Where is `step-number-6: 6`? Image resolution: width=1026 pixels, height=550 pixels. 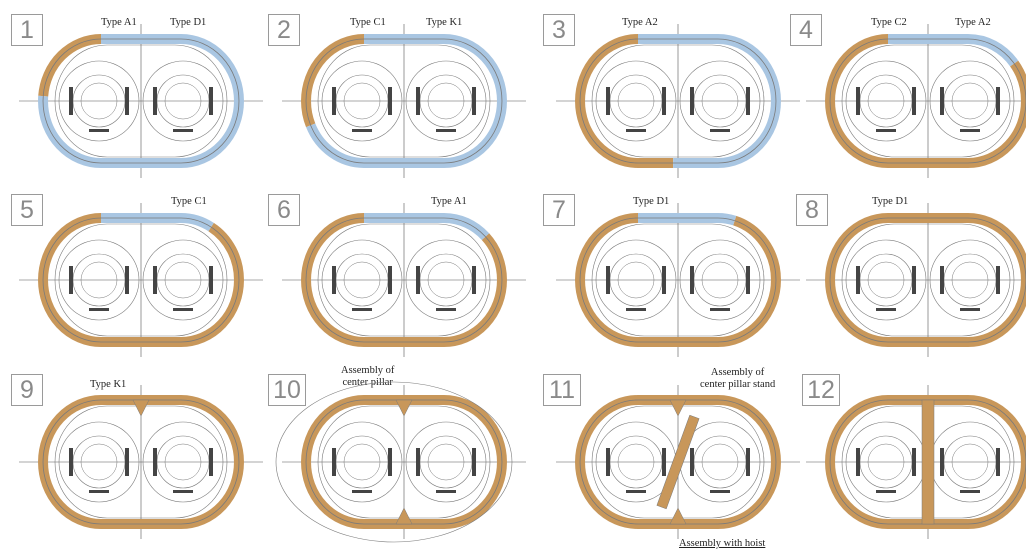 step-number-6: 6 is located at coordinates (284, 210).